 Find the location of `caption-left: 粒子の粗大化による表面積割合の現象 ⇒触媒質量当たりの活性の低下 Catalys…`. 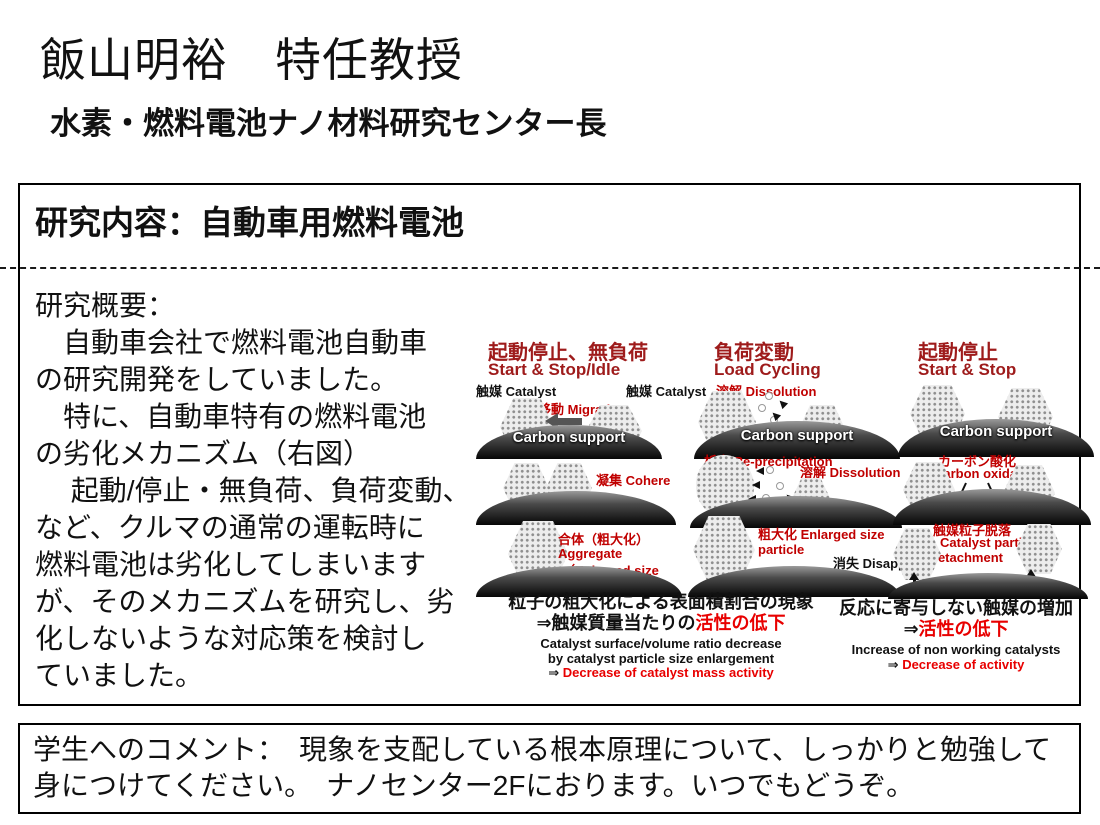

caption-left: 粒子の粗大化による表面積割合の現象 ⇒触媒質量当たりの活性の低下 Catalys… is located at coordinates (661, 636).